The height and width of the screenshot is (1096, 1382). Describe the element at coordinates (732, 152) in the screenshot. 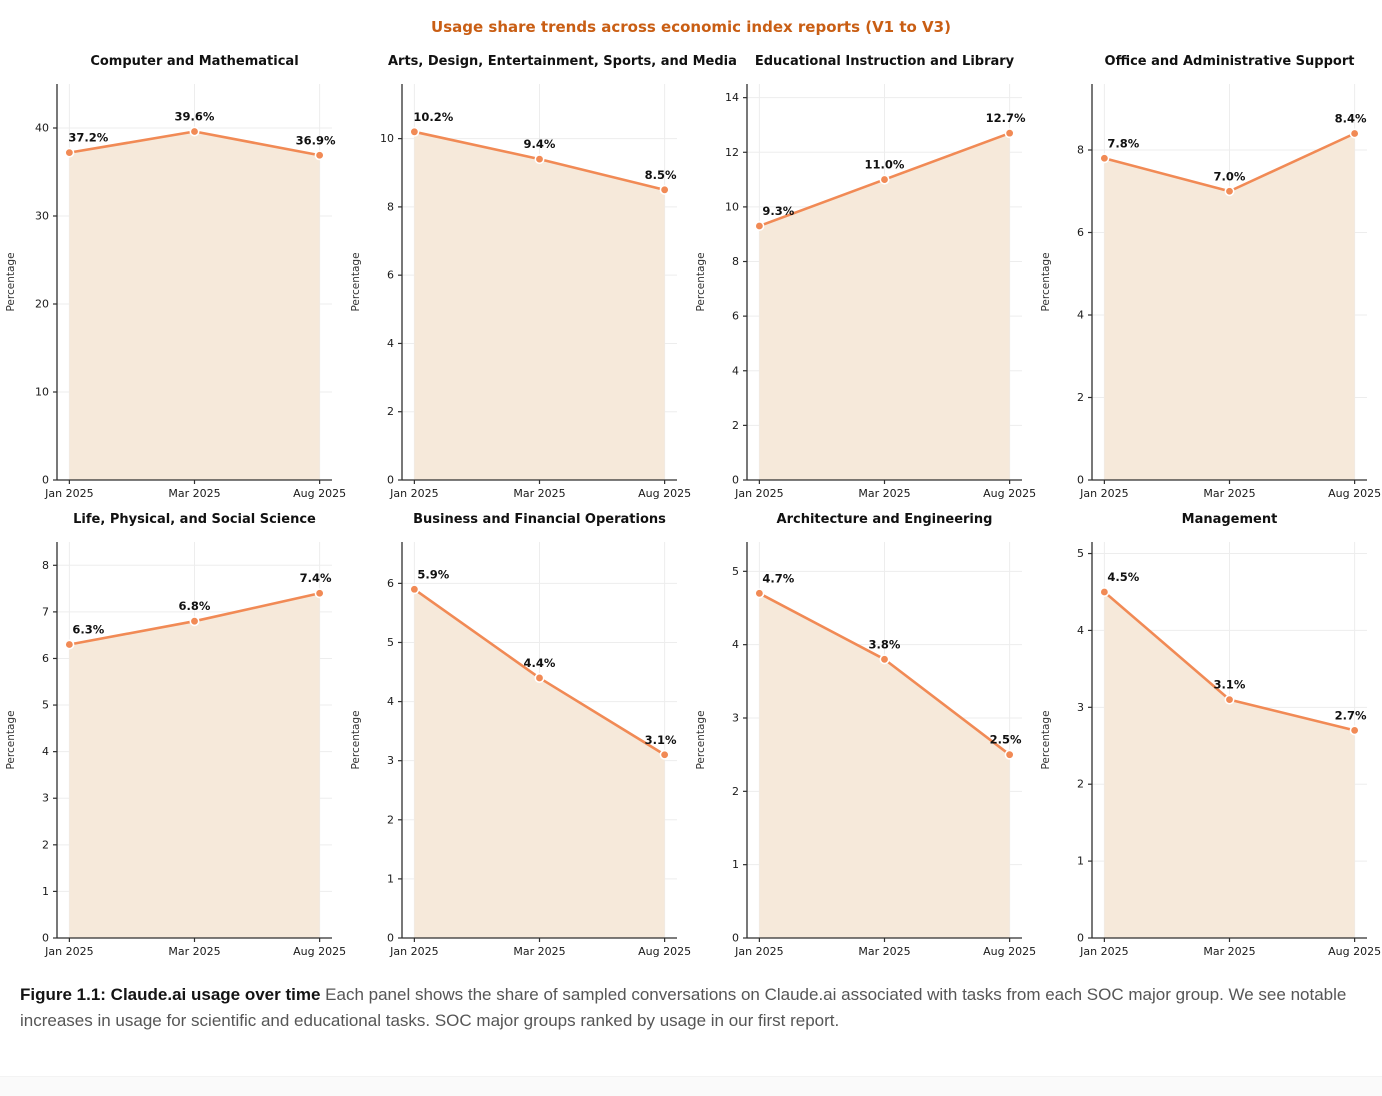

I see `y-tick-label: 12` at that location.